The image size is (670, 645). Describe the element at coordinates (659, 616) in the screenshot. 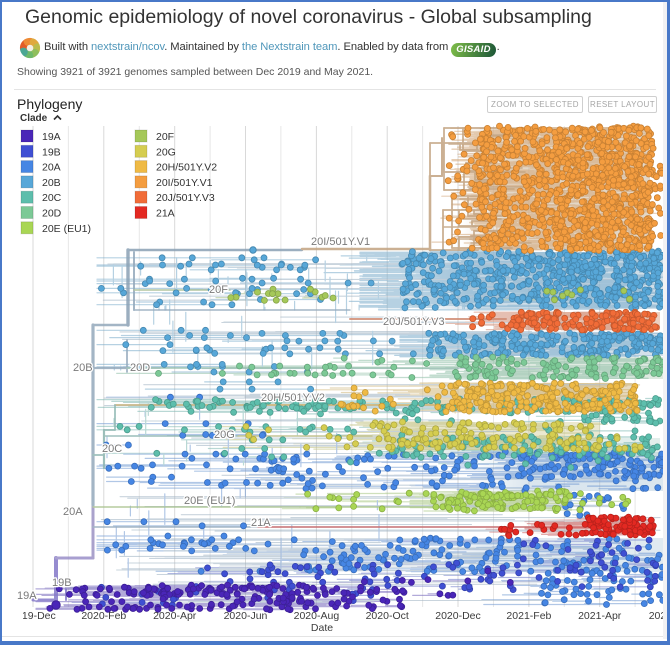

I see `svg-text: 2021-Jun` at that location.